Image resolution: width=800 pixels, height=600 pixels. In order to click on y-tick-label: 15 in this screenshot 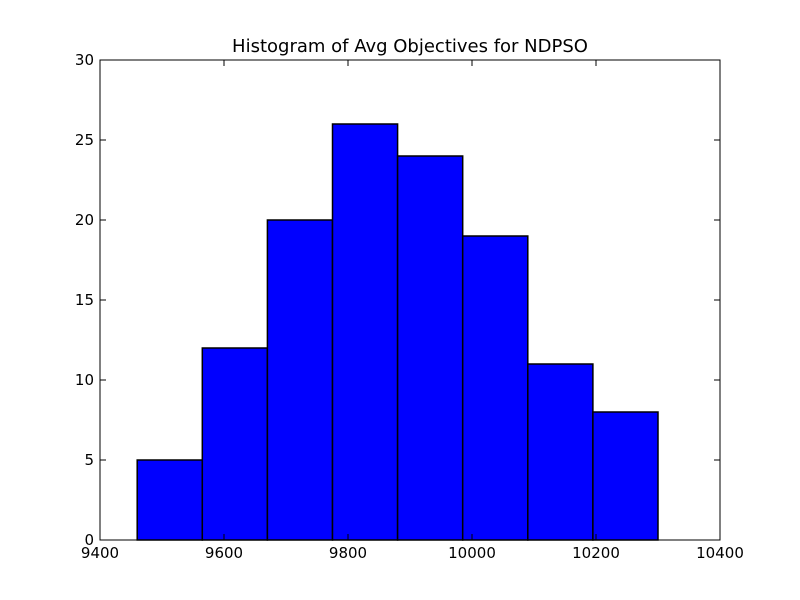, I will do `click(84, 300)`.